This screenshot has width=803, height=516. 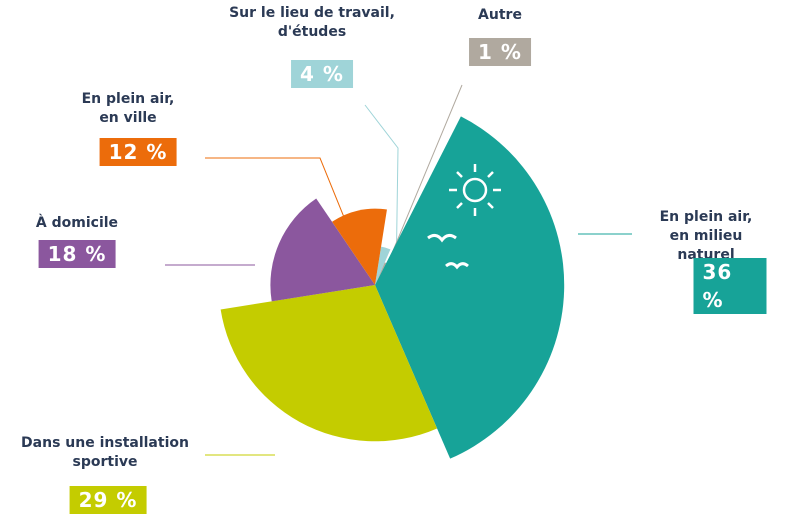 I want to click on value-label: 12 %, so click(x=138, y=152).